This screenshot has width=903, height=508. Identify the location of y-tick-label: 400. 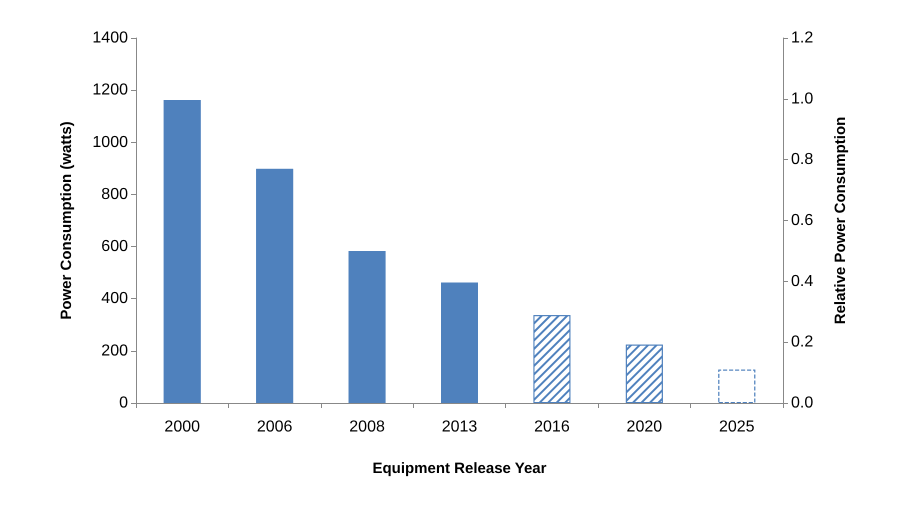
(114, 299).